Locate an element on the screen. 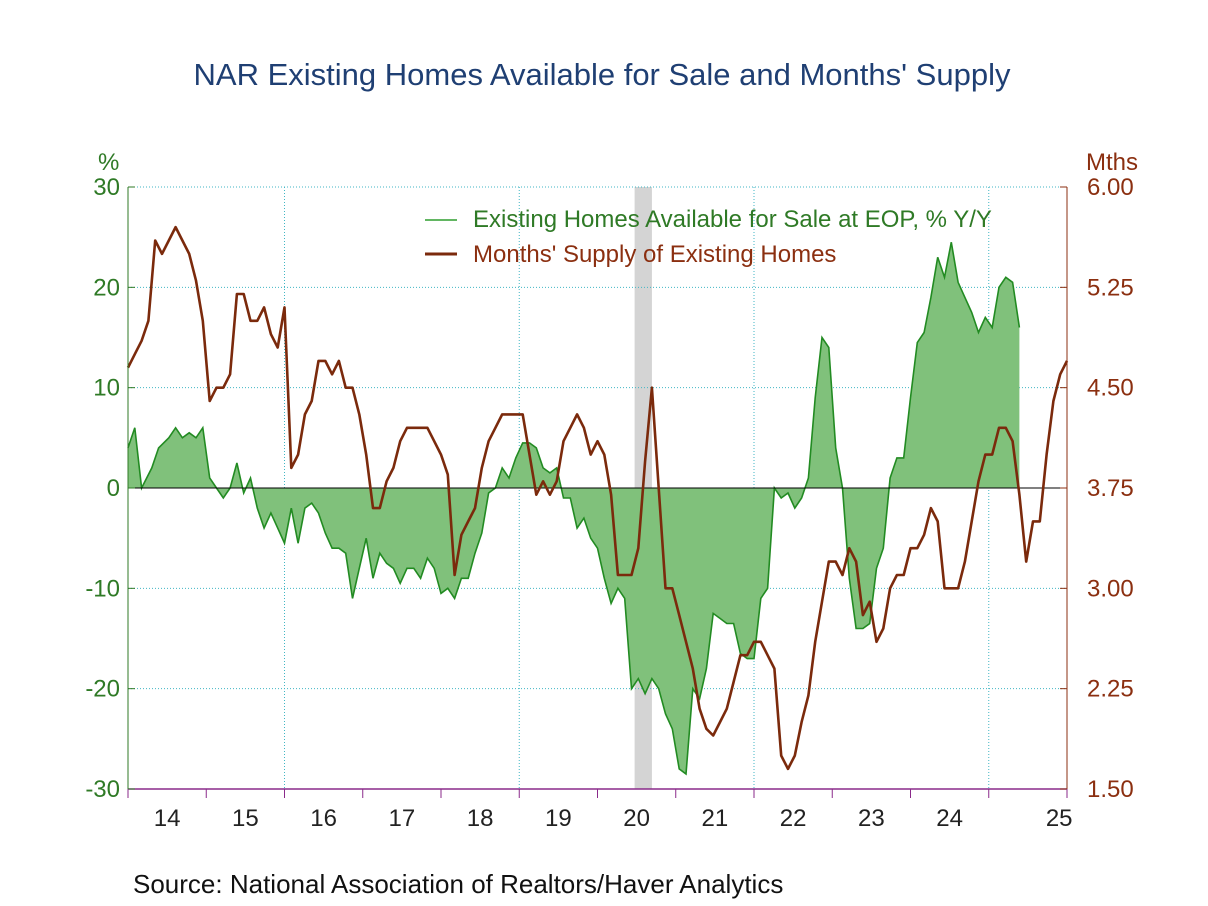 The height and width of the screenshot is (906, 1208). x-tick-label: 24 is located at coordinates (949, 818).